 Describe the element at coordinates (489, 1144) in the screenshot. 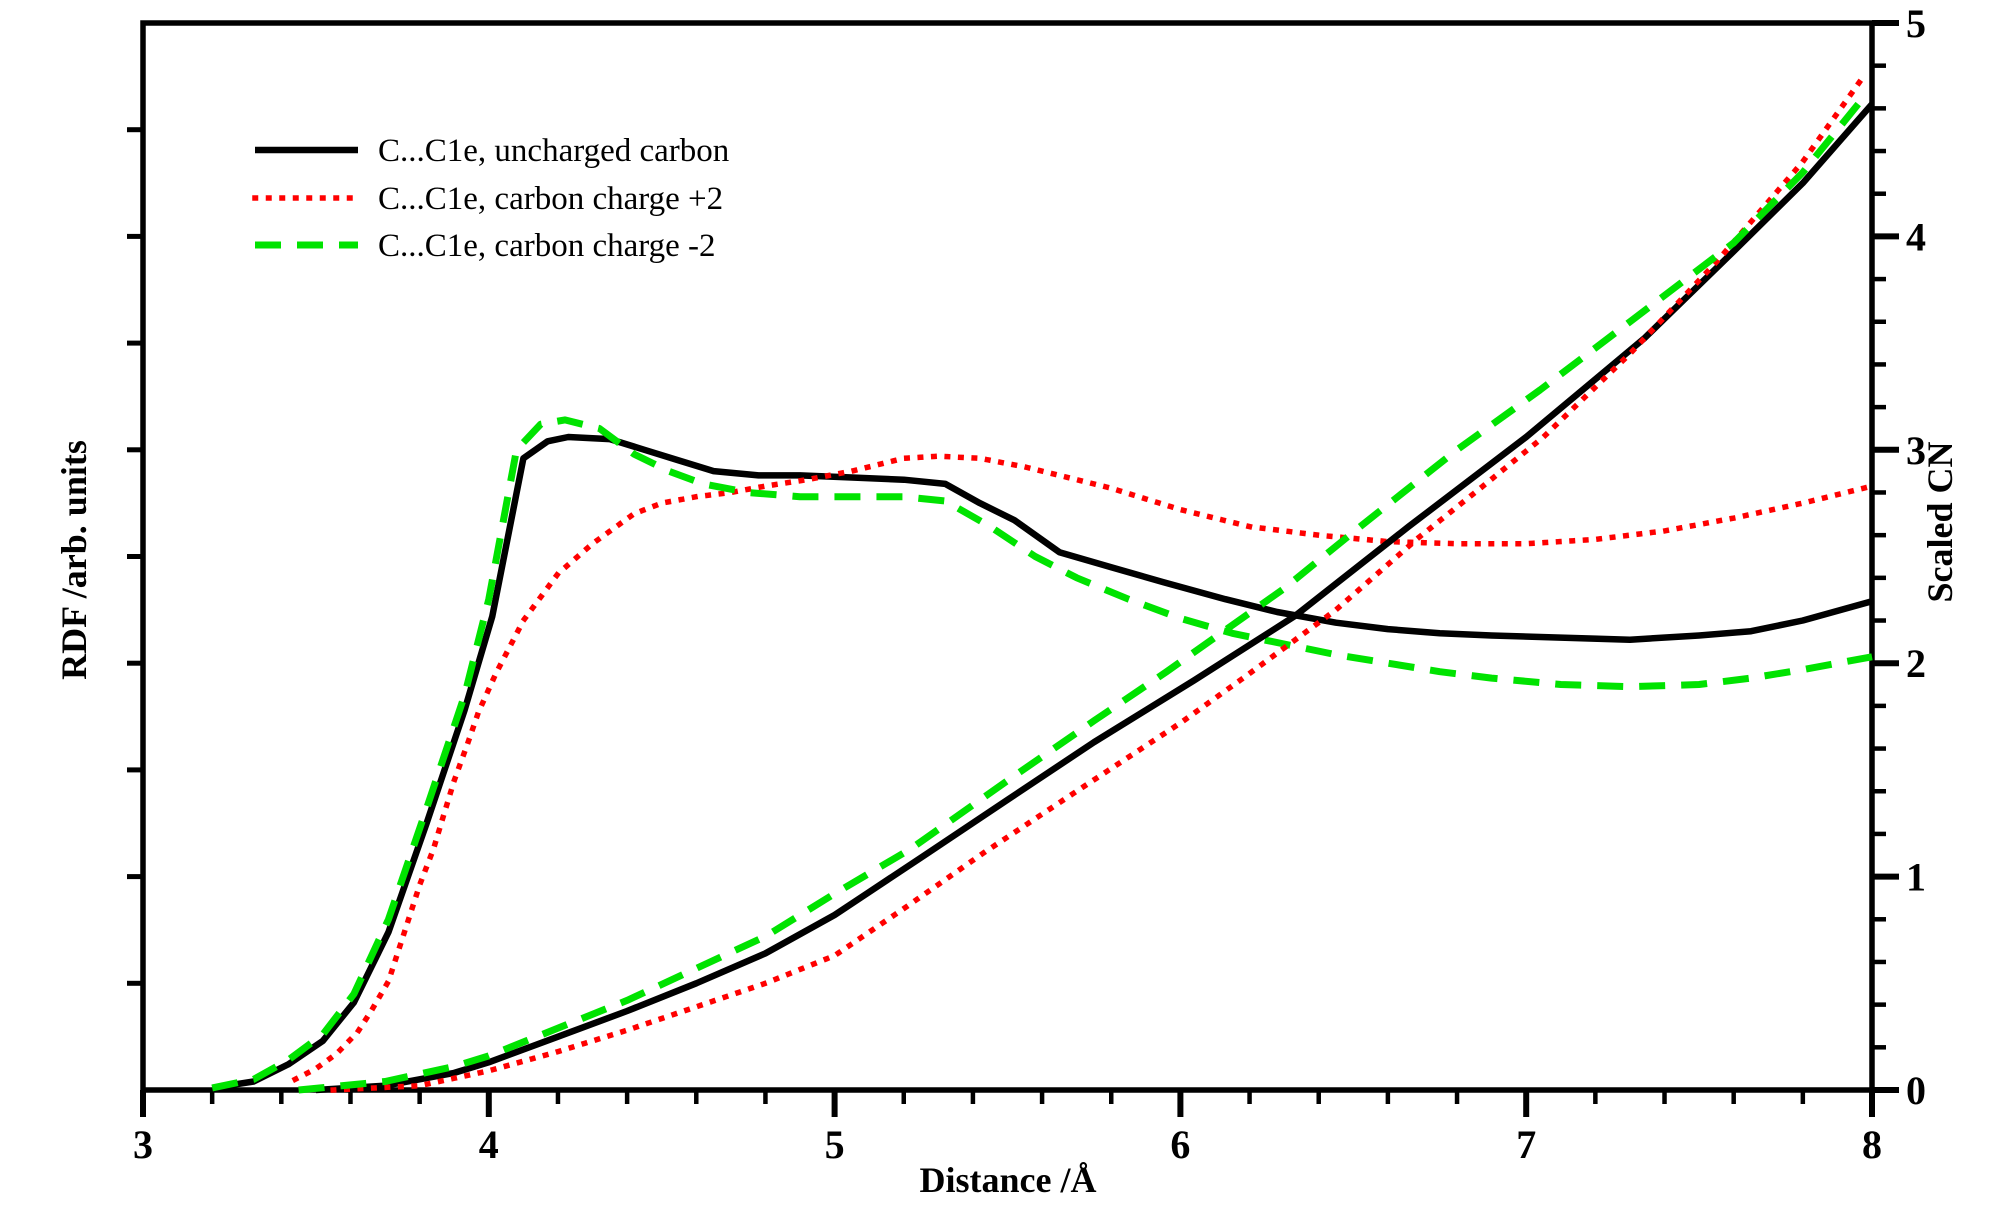

I see `x-tick-label: 4` at that location.